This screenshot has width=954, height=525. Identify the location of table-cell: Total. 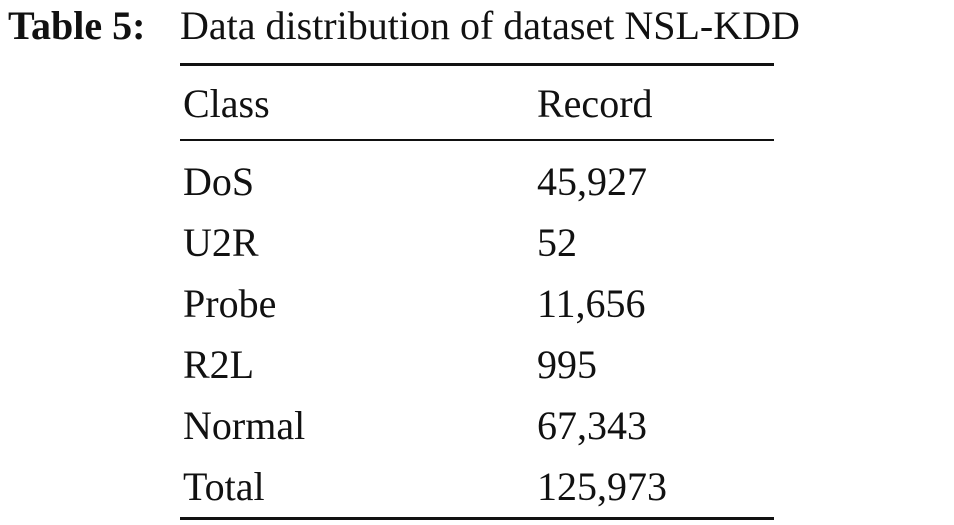
(224, 486).